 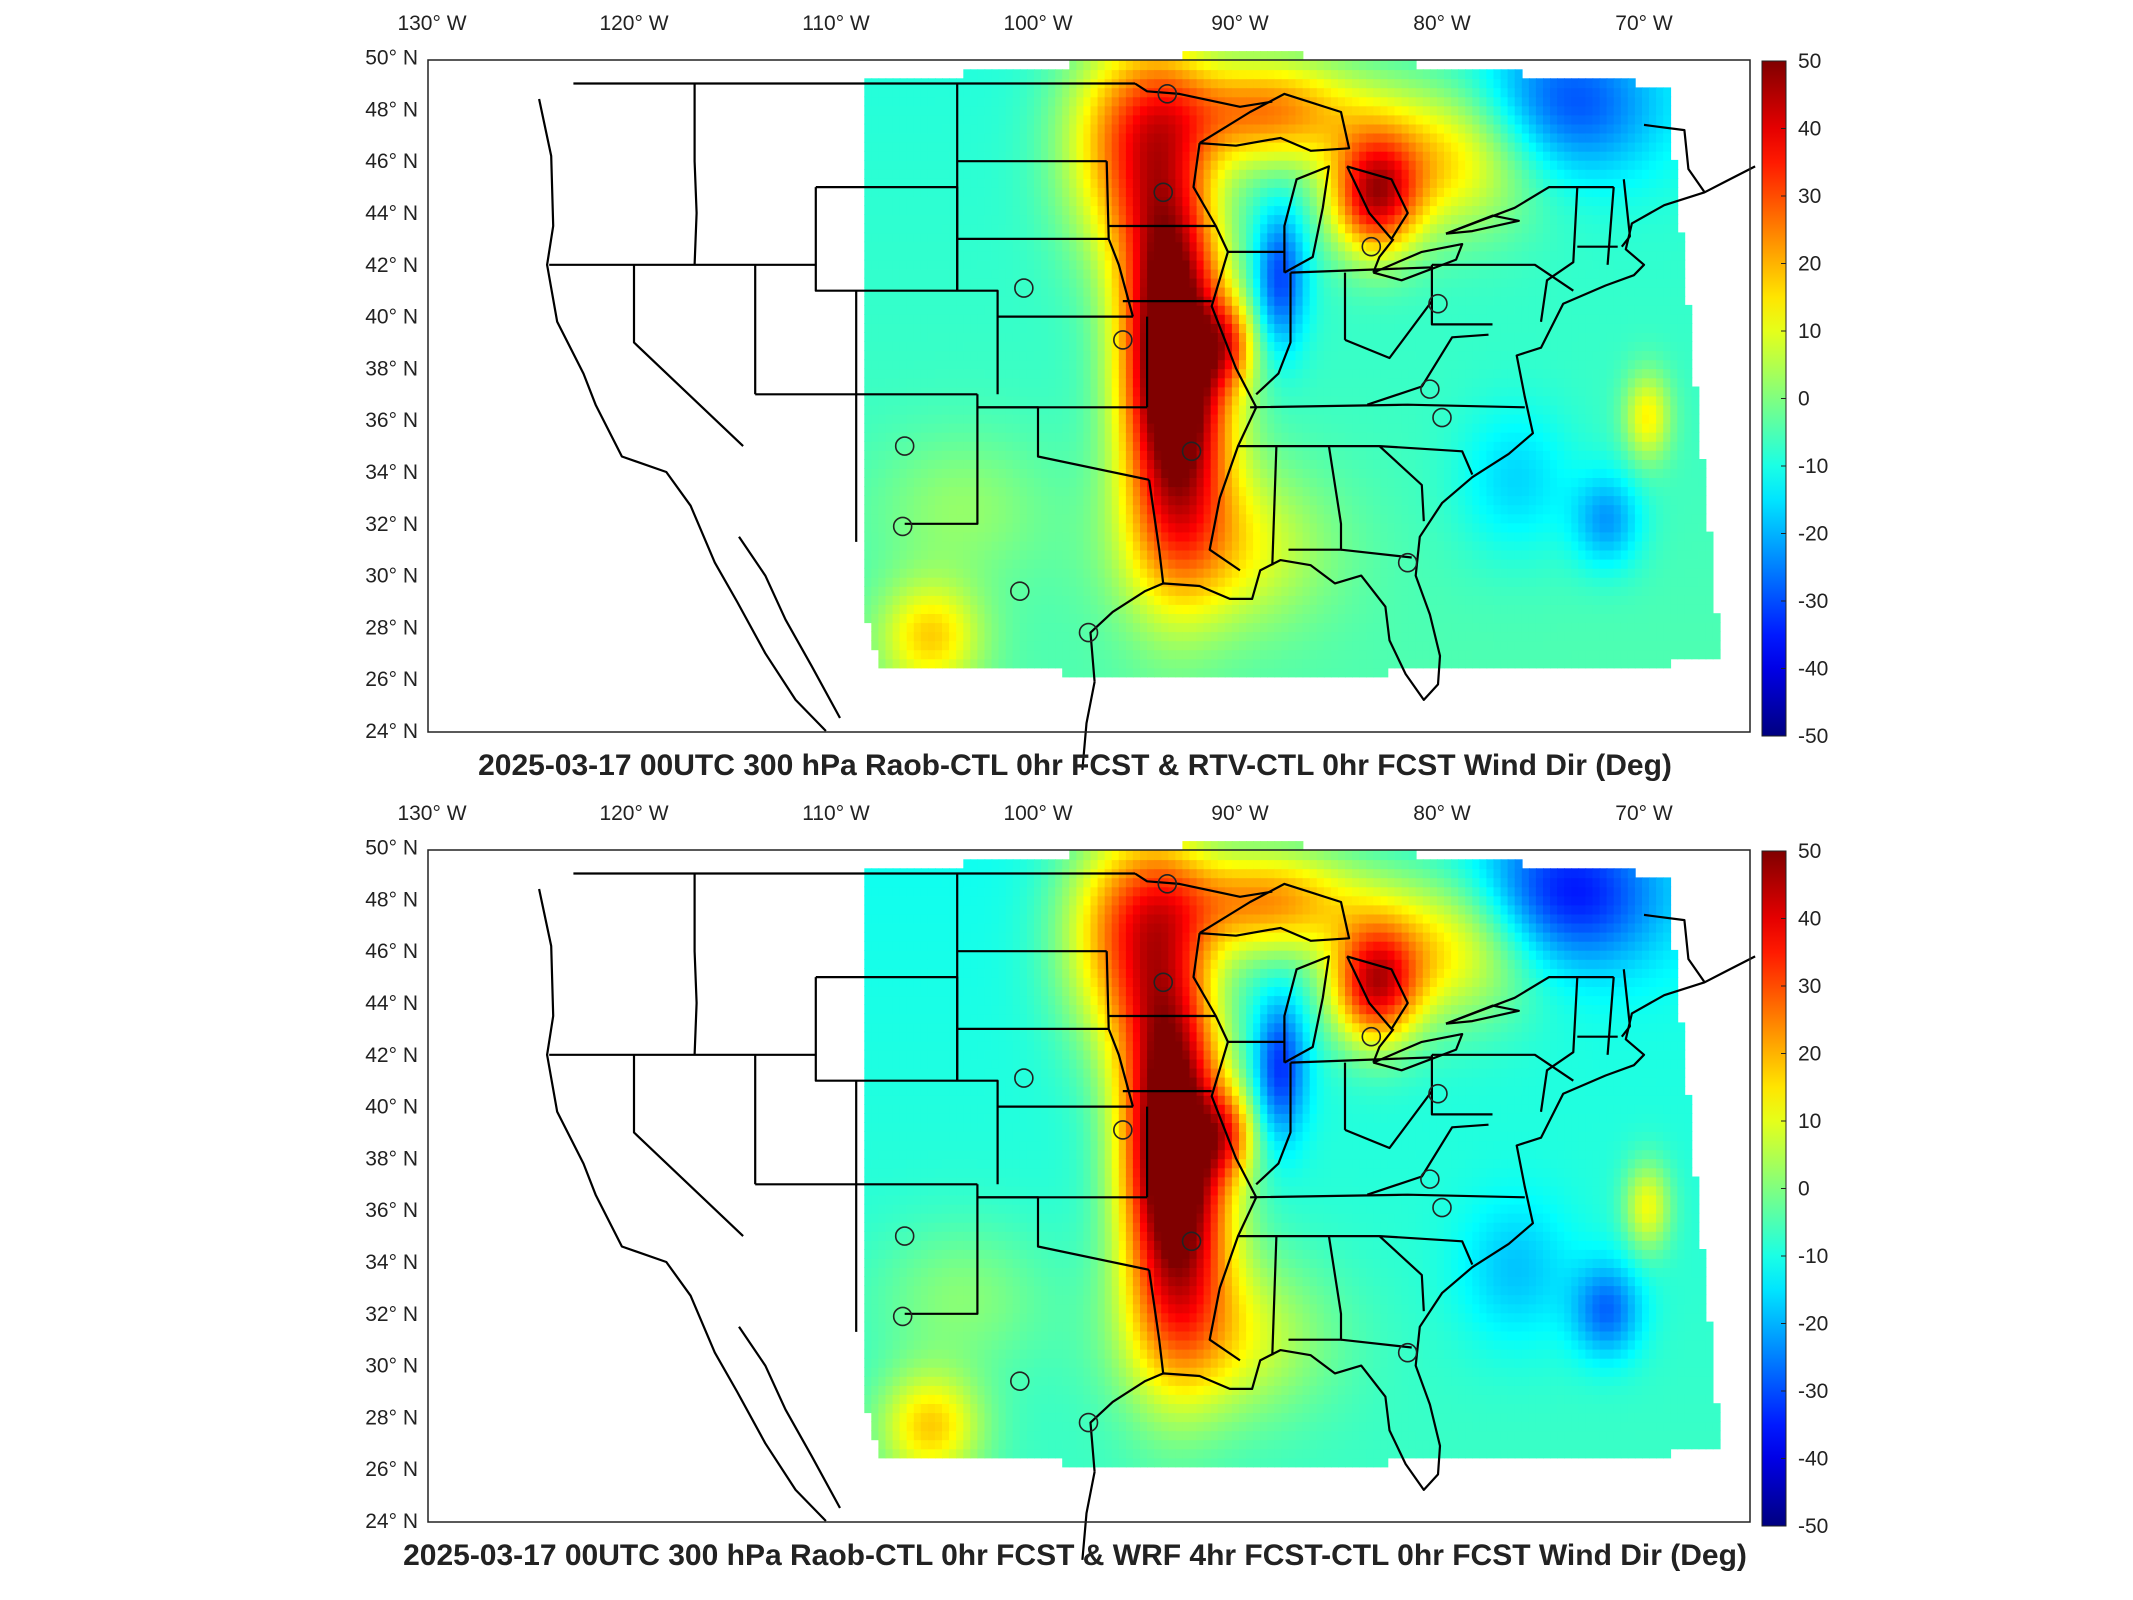 I want to click on lat-tick-label: 36° N, so click(x=391, y=420).